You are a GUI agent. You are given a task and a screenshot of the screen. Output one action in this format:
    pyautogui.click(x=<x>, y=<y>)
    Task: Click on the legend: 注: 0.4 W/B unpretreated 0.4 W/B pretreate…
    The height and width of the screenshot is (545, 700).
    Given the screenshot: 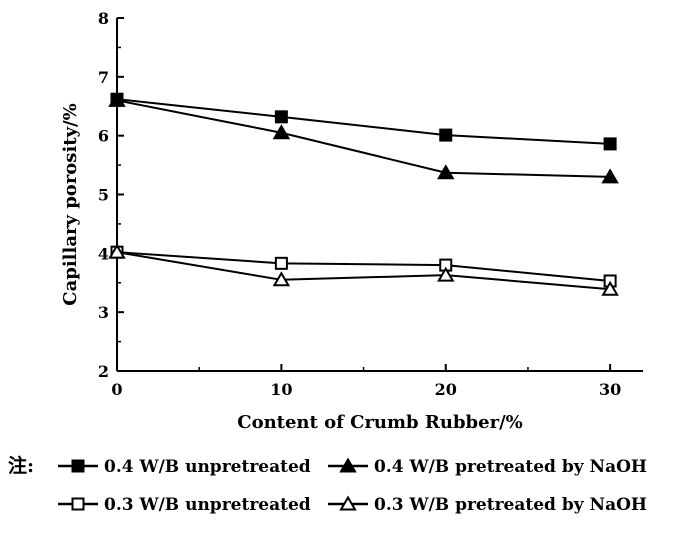 What is the action you would take?
    pyautogui.click(x=327, y=484)
    